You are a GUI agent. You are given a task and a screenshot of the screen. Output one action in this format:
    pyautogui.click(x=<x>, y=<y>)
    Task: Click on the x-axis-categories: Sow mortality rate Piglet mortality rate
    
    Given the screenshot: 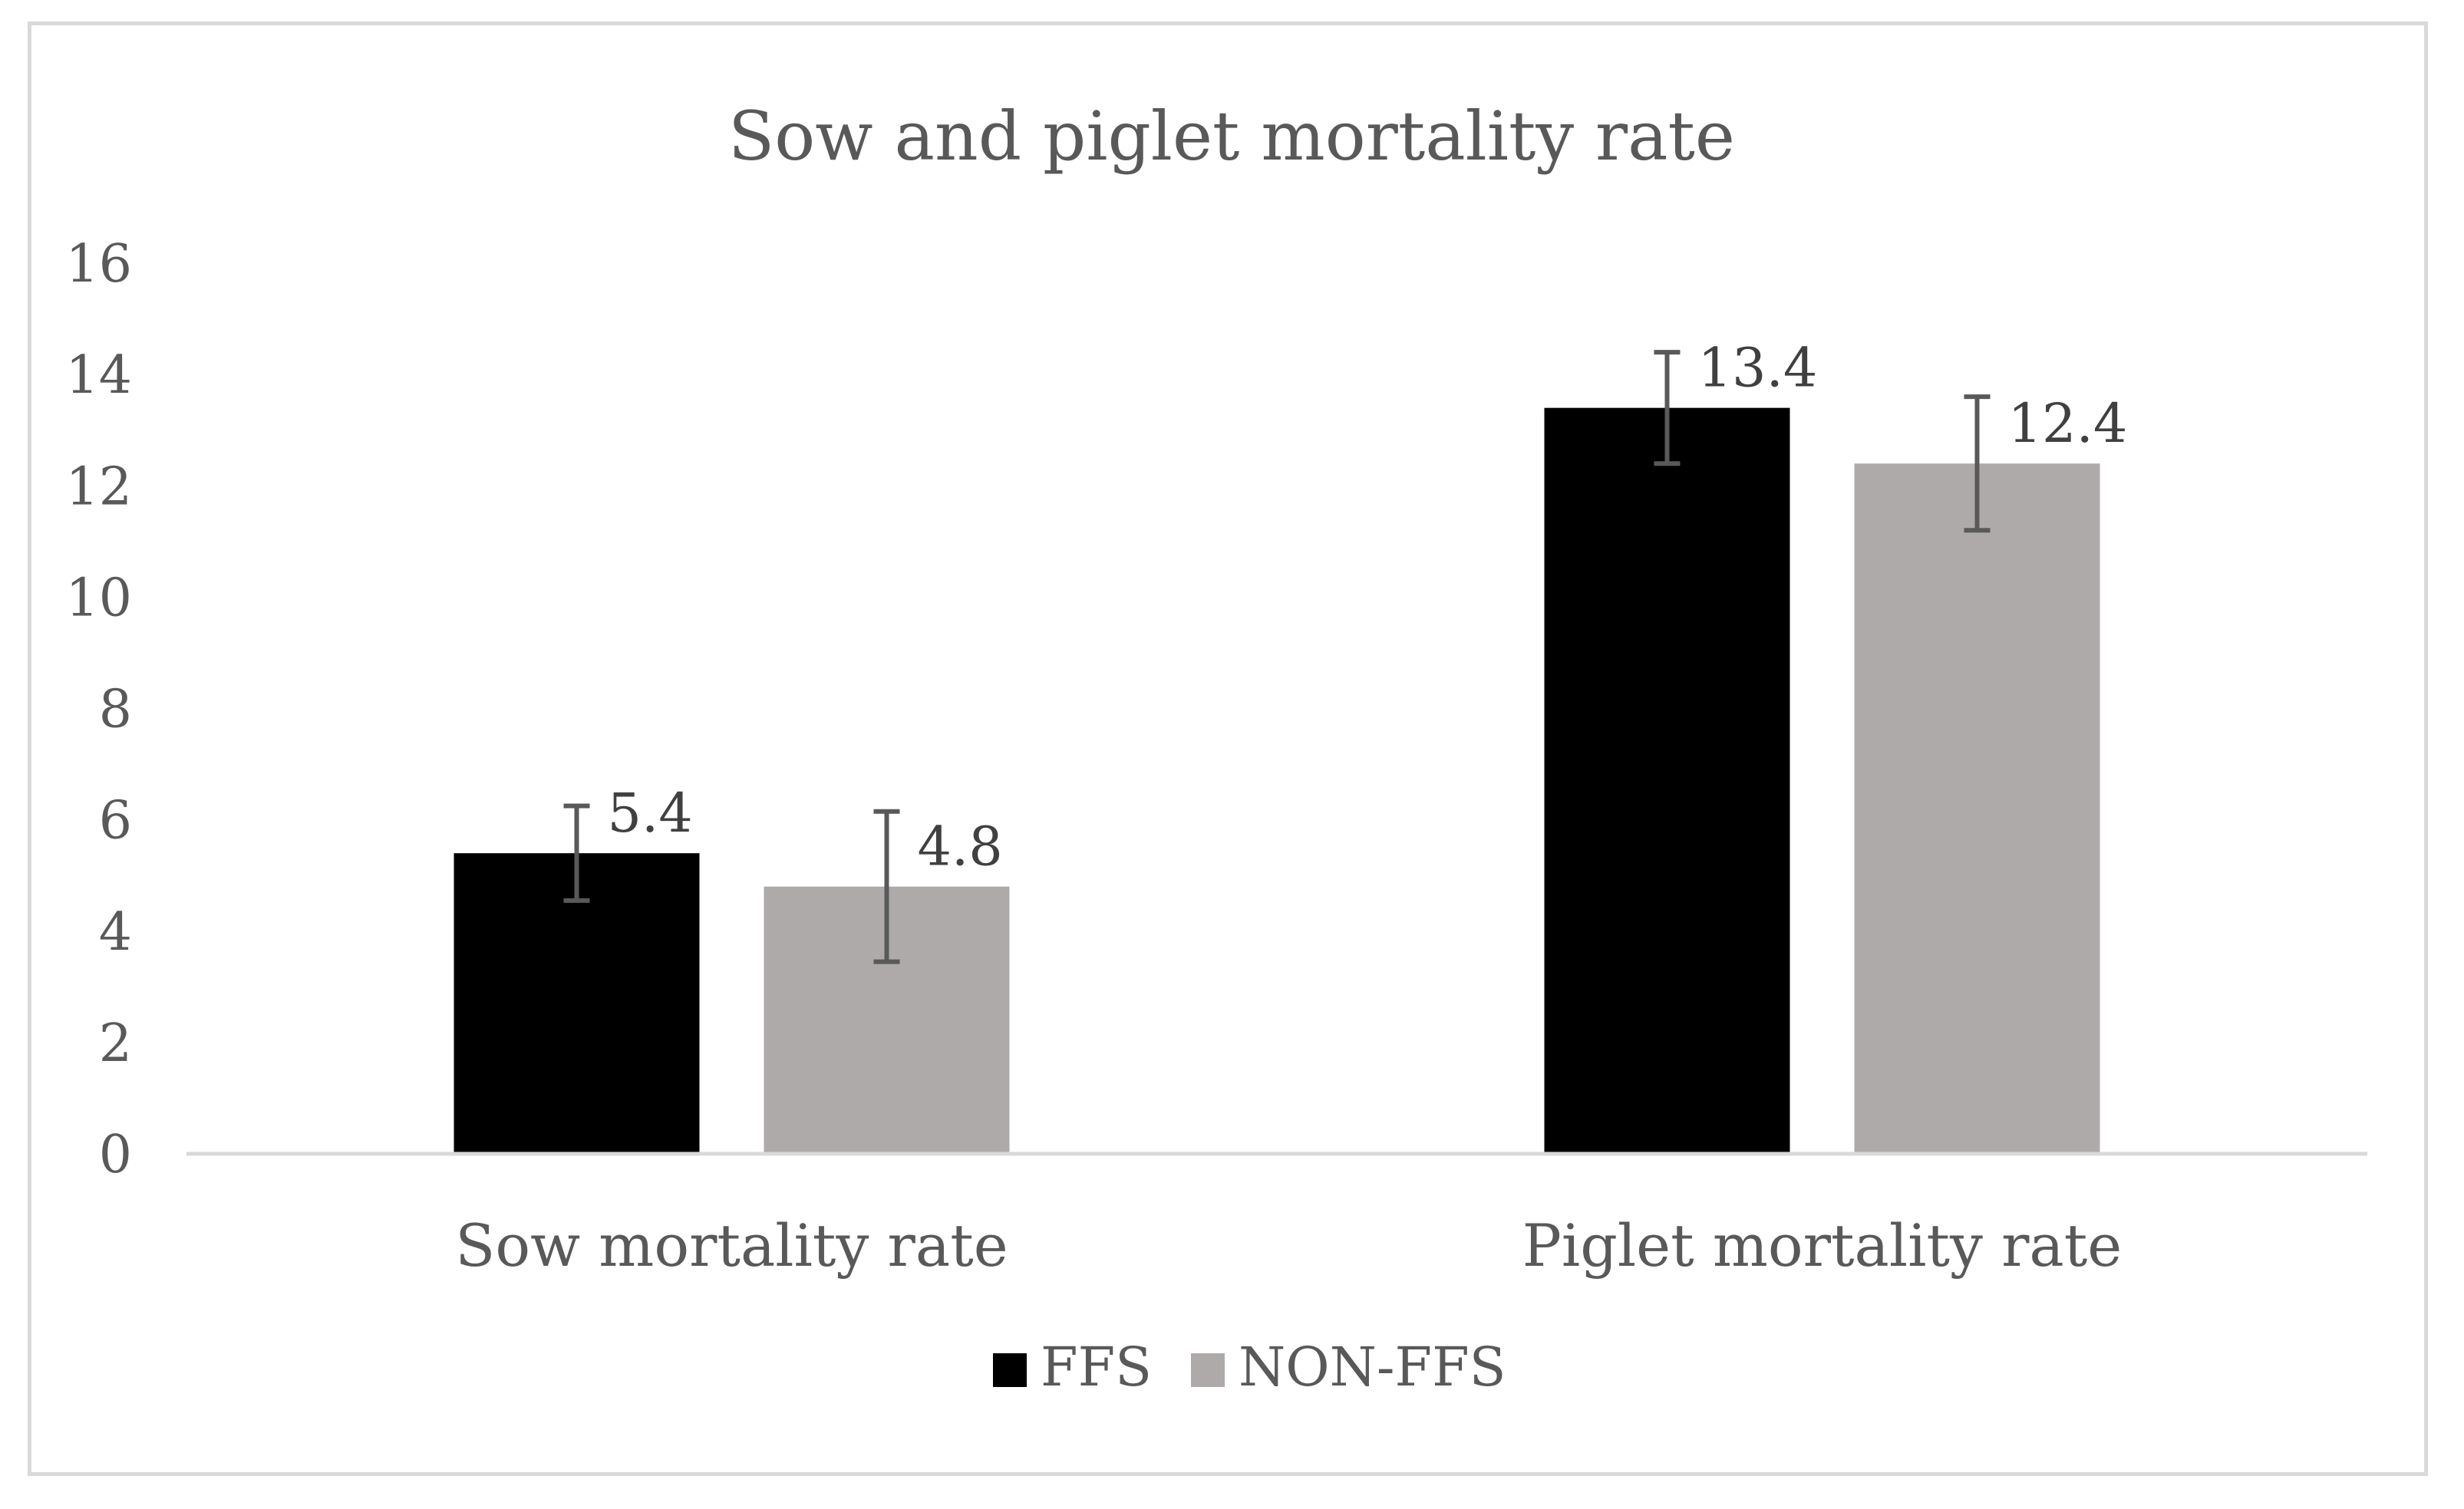 What is the action you would take?
    pyautogui.click(x=1289, y=1245)
    